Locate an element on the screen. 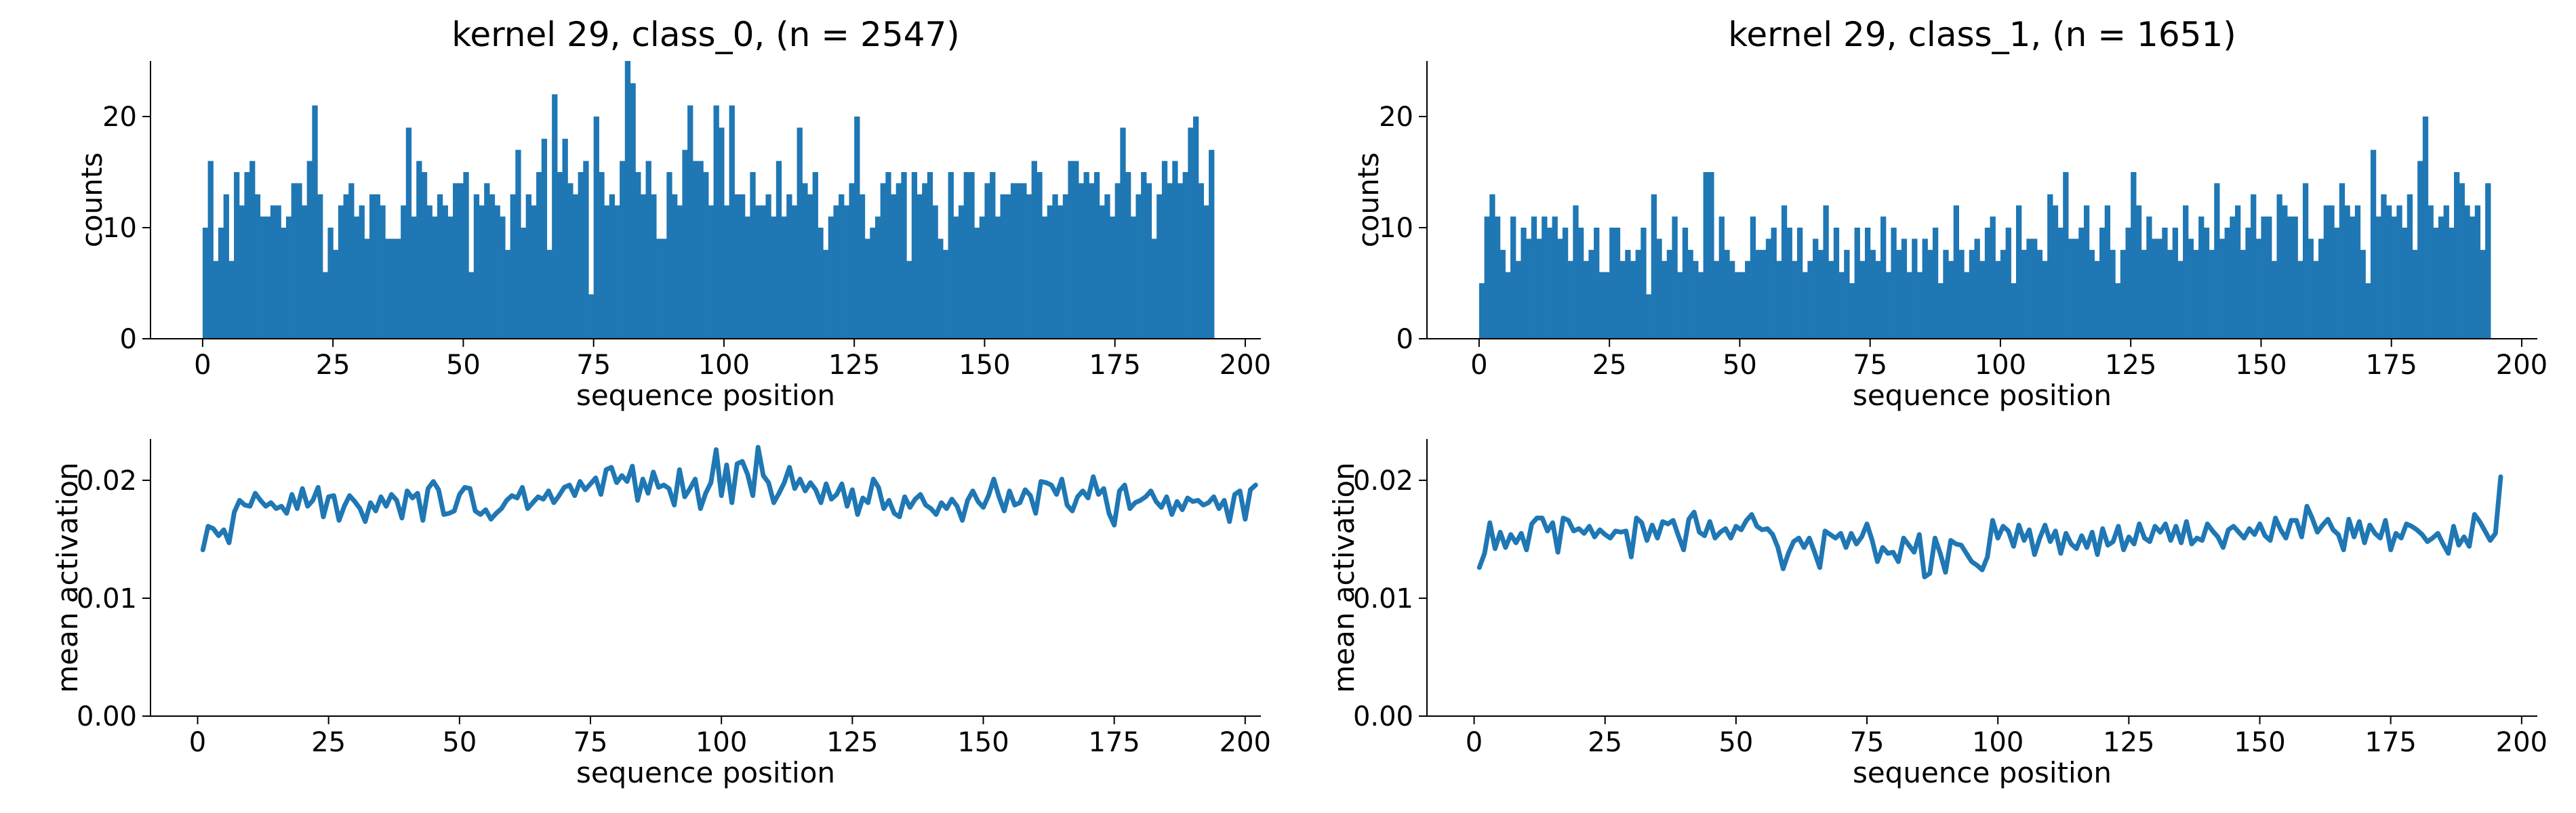  x-tick-label: 125 is located at coordinates (852, 742).